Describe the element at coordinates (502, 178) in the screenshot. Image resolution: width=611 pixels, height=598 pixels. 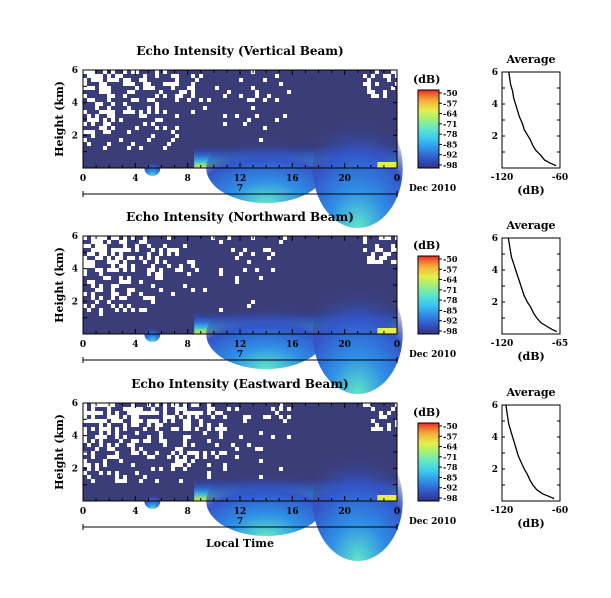
I see `average-x-tick-label: -120` at that location.